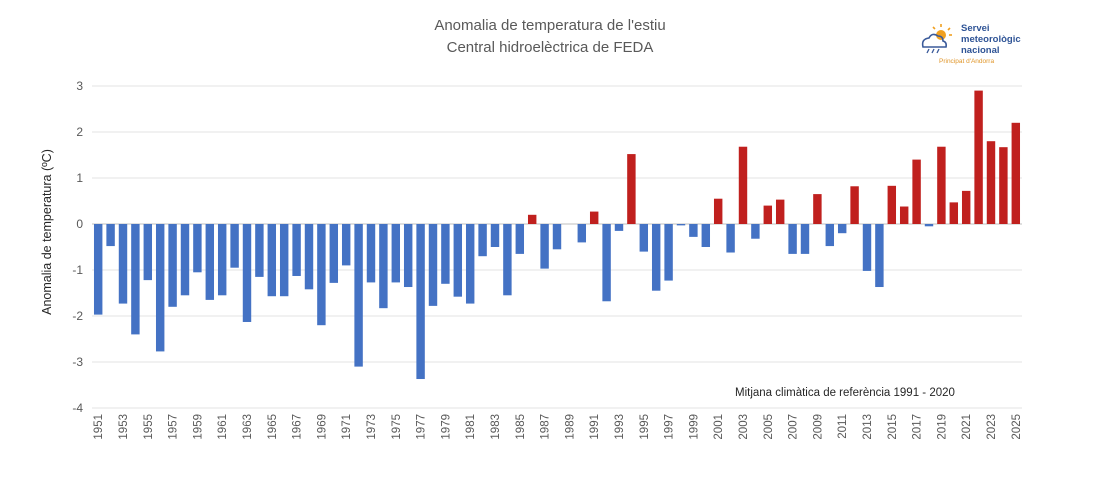 This screenshot has width=1100, height=482. What do you see at coordinates (916, 191) in the screenshot?
I see `bar-2017` at bounding box center [916, 191].